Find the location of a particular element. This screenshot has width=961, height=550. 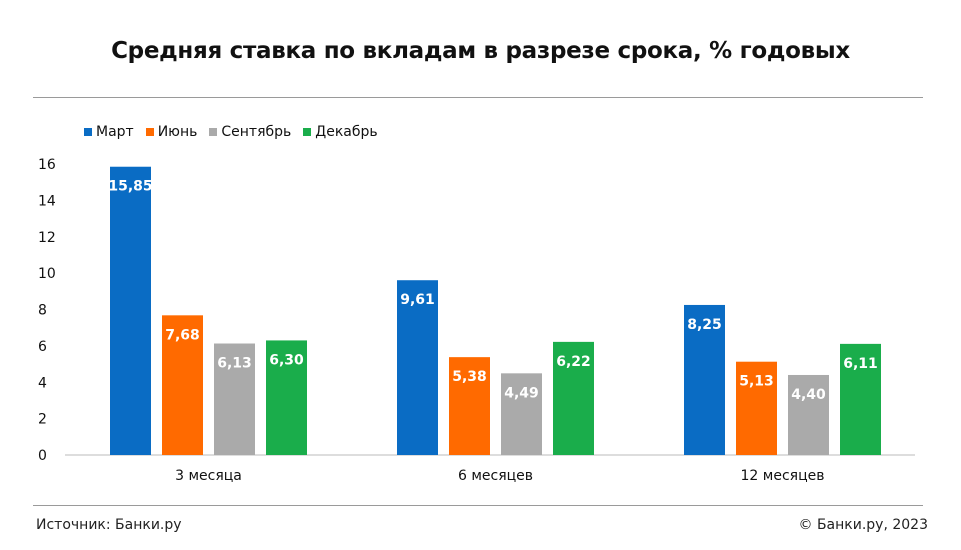

footer-divider is located at coordinates (478, 505).